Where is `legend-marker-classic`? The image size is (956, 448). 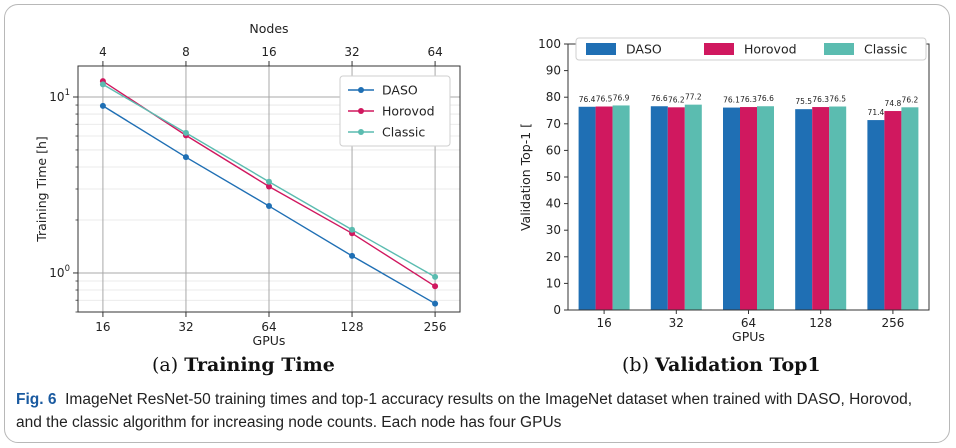 legend-marker-classic is located at coordinates (361, 132).